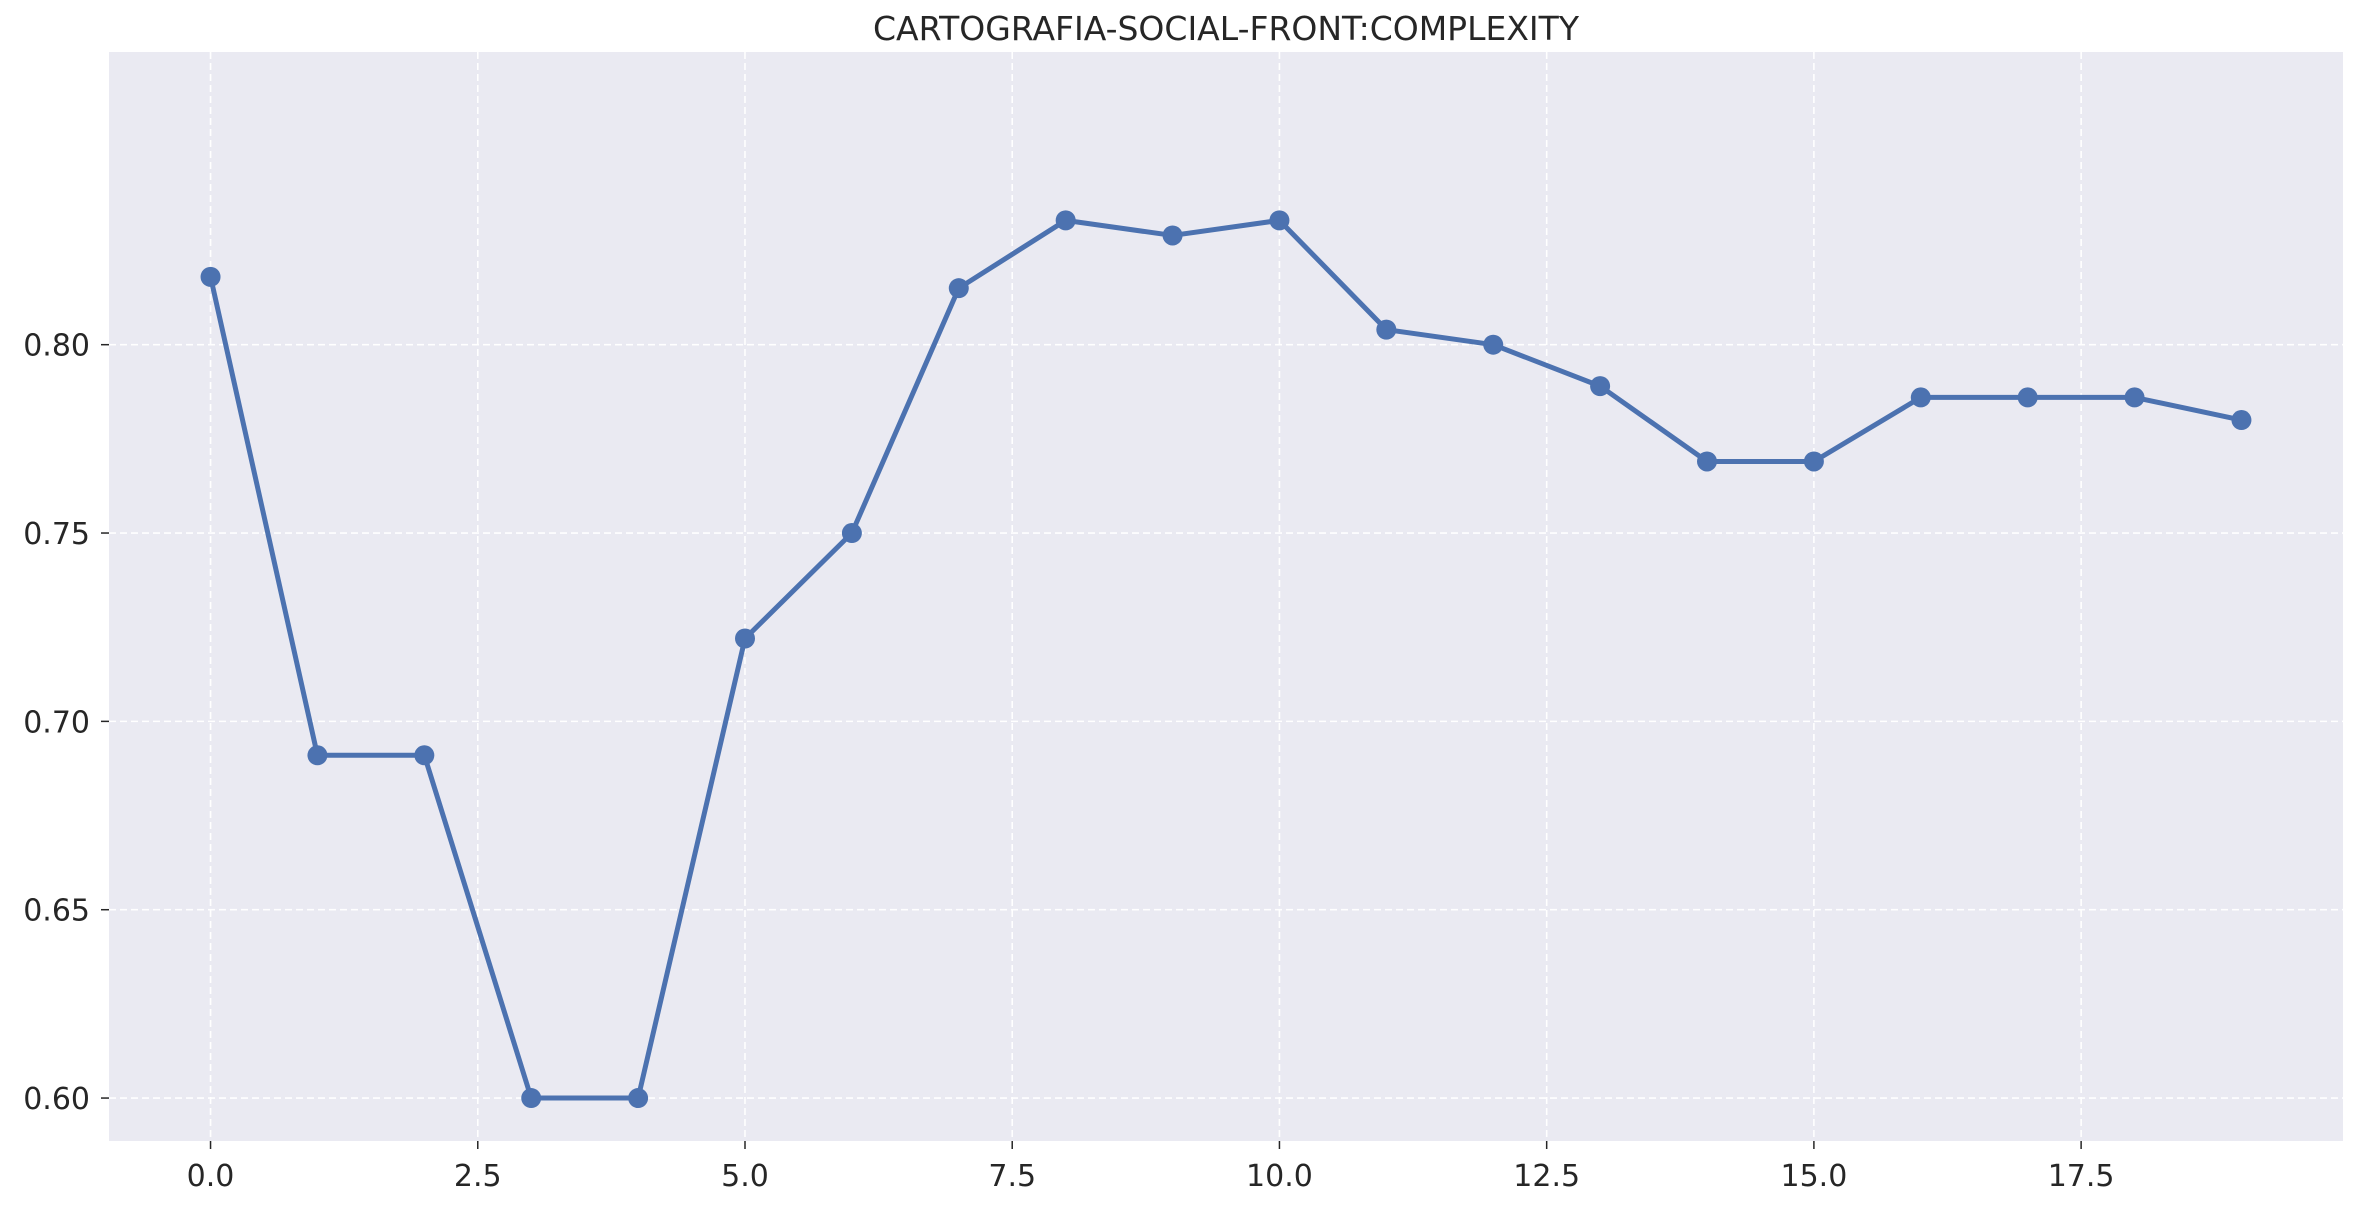 This screenshot has height=1206, width=2353. Describe the element at coordinates (56, 346) in the screenshot. I see `y-tick-label: 0.80` at that location.